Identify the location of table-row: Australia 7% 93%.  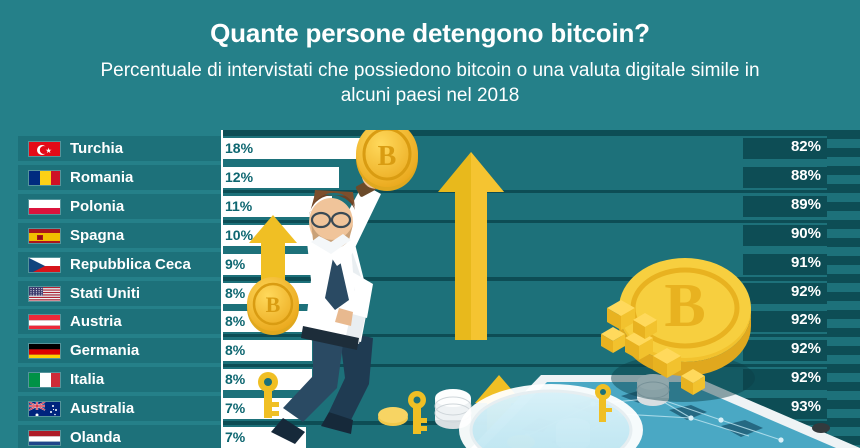
(430, 409).